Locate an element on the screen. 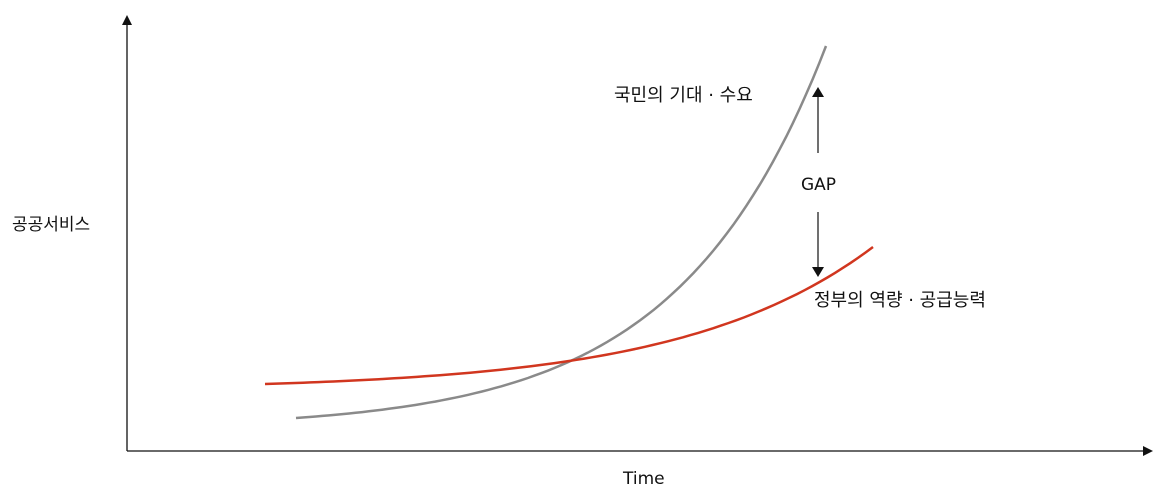  capacity-curve-label: 정부의 역량 · 공급능력 is located at coordinates (900, 300).